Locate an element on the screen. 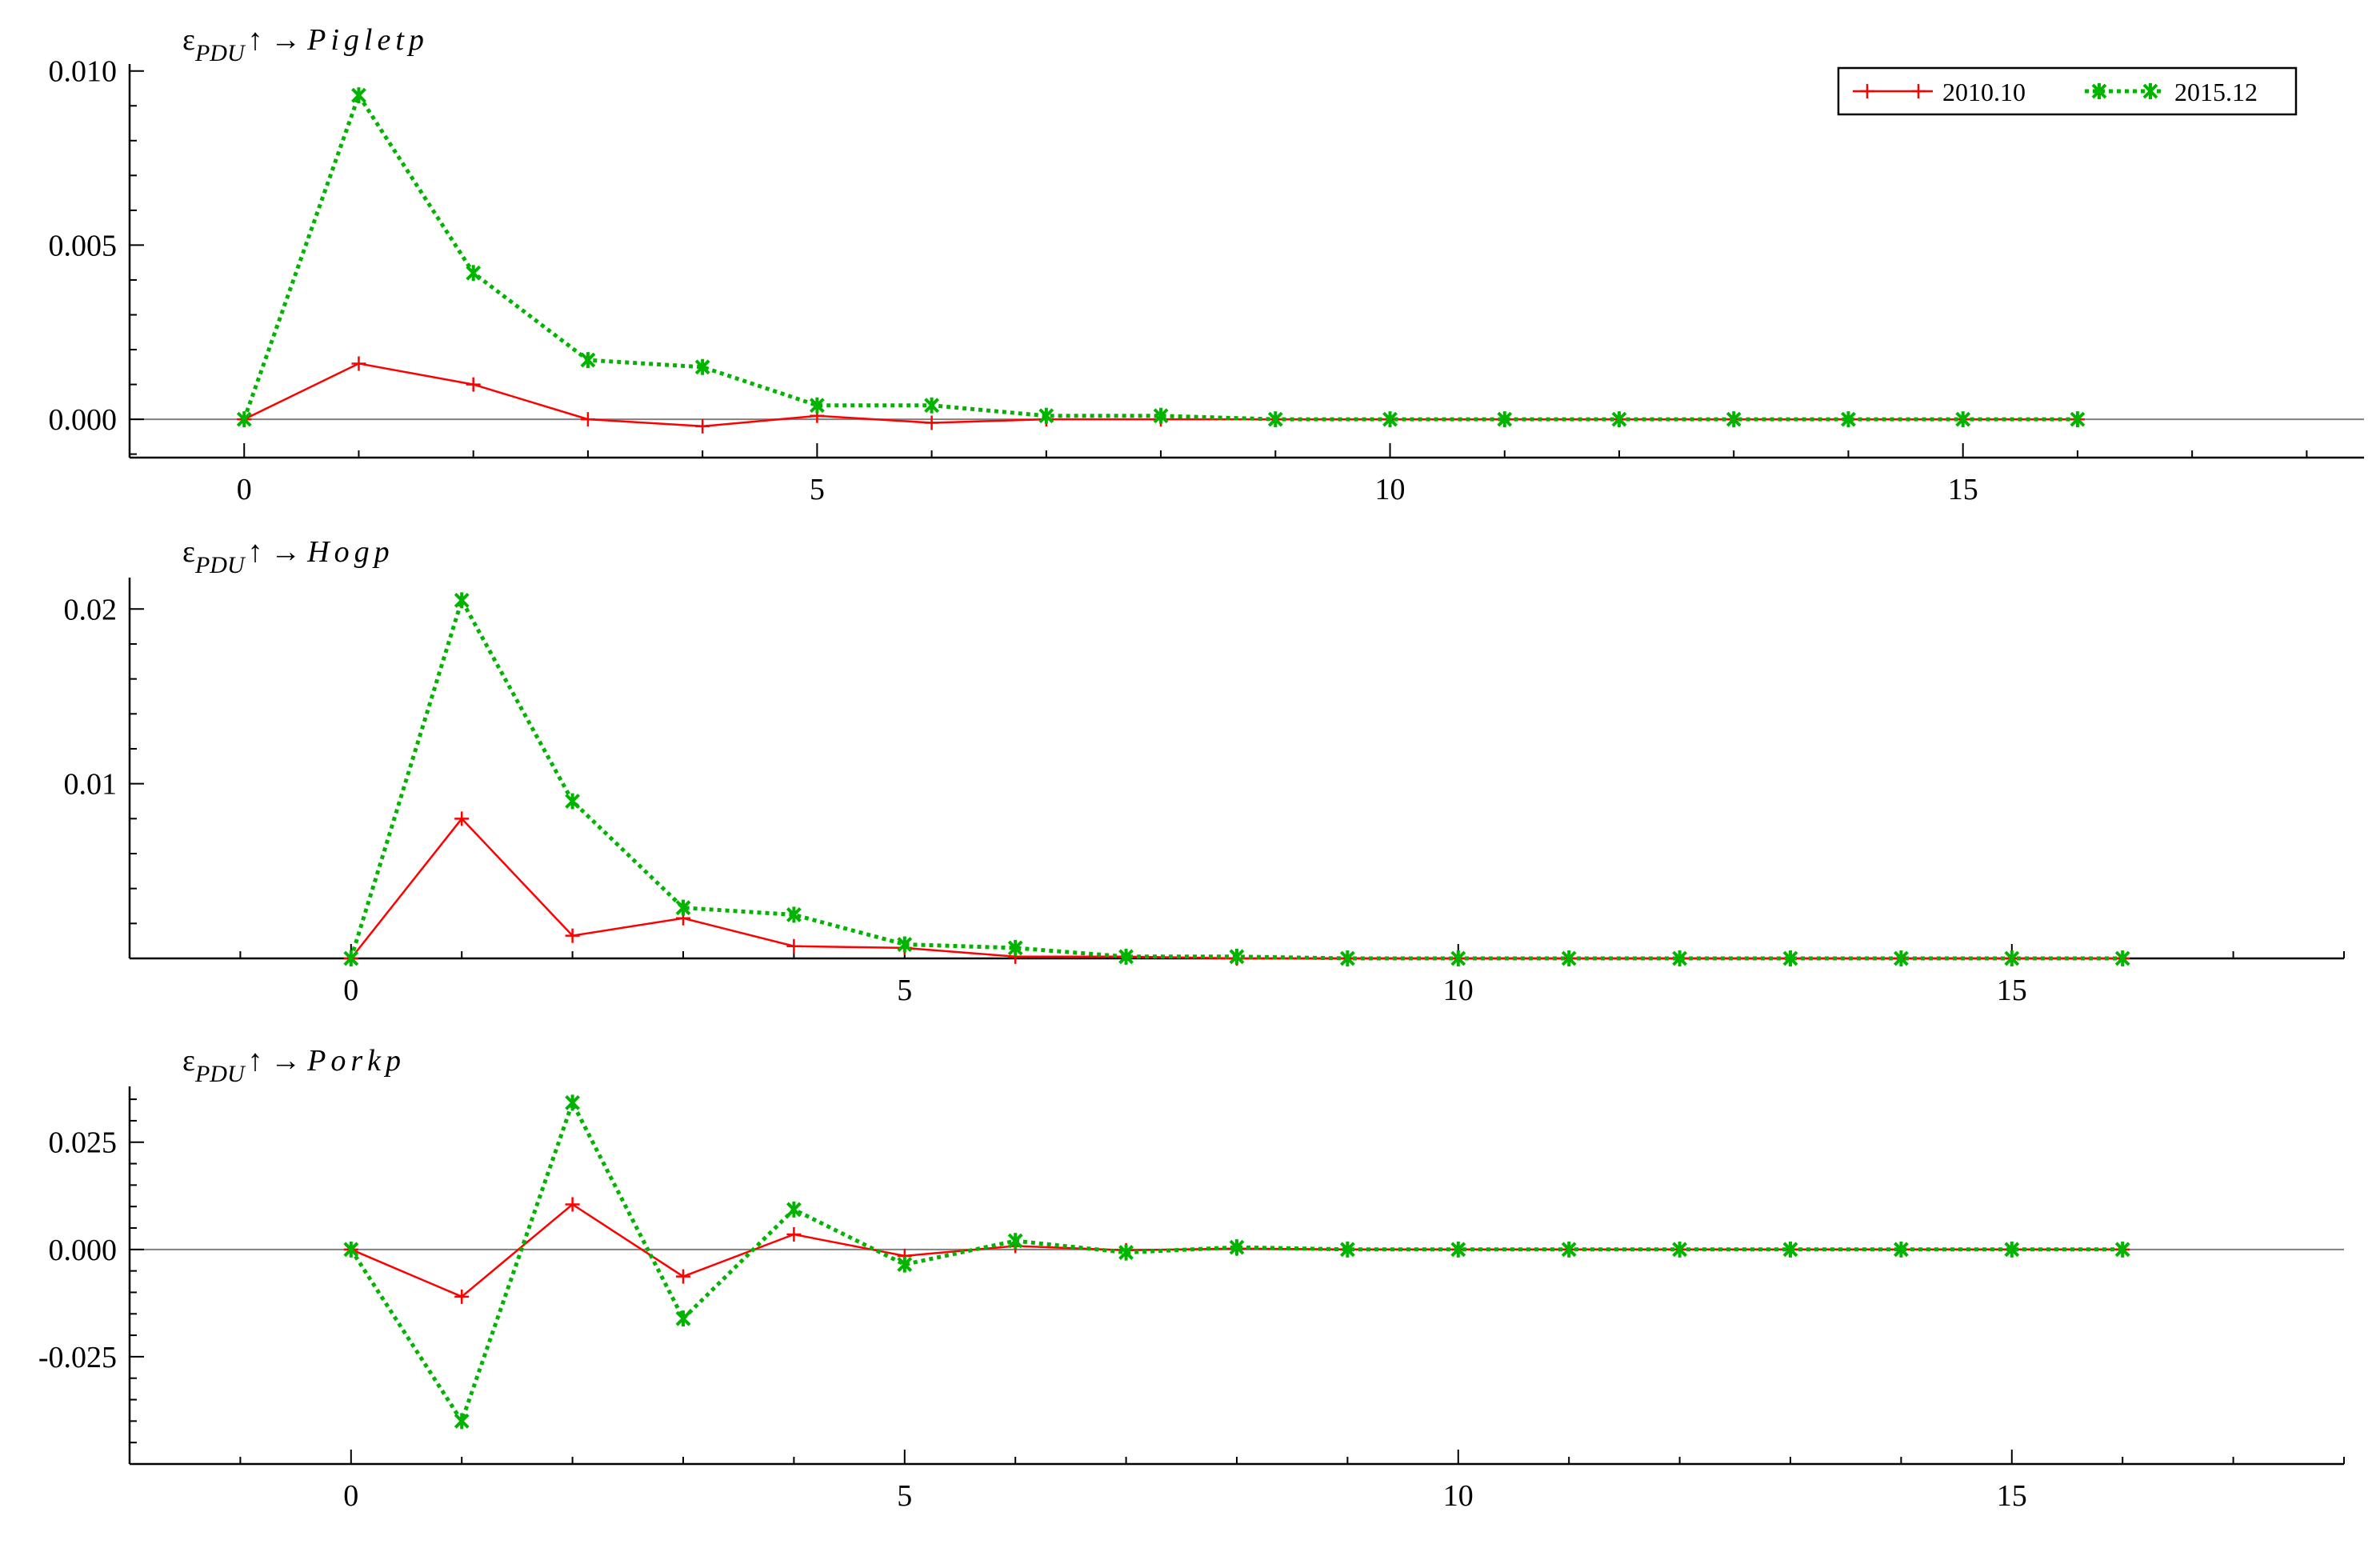 This screenshot has width=2380, height=1548. title-target: Hogp is located at coordinates (350, 552).